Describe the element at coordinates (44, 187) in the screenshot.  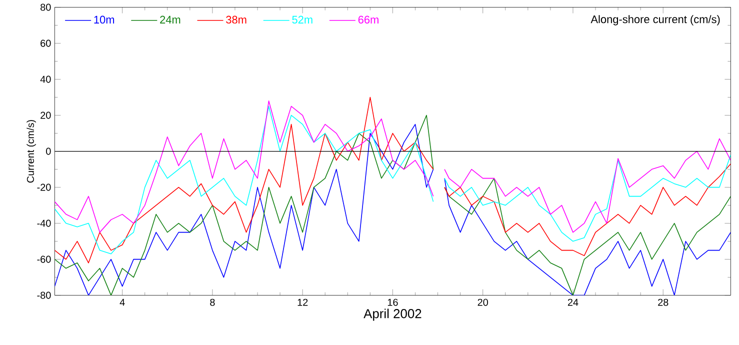
I see `y-tick-label: -20` at that location.